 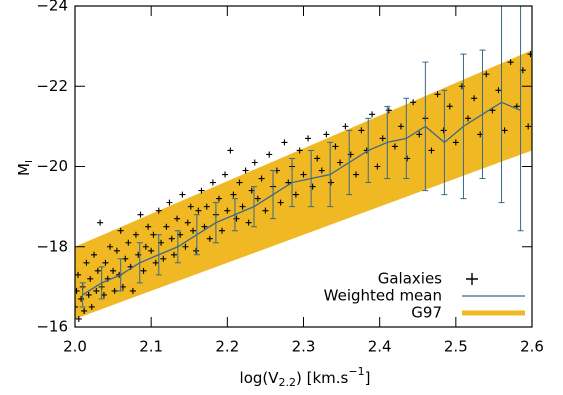 What do you see at coordinates (227, 347) in the screenshot?
I see `x-tick-label: 2.2` at bounding box center [227, 347].